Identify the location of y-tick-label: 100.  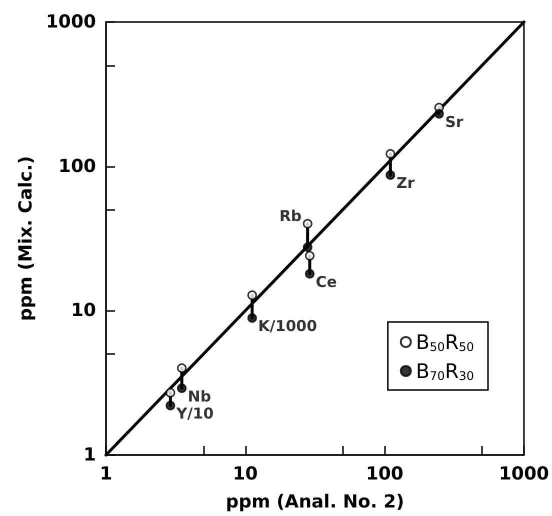
(77, 166).